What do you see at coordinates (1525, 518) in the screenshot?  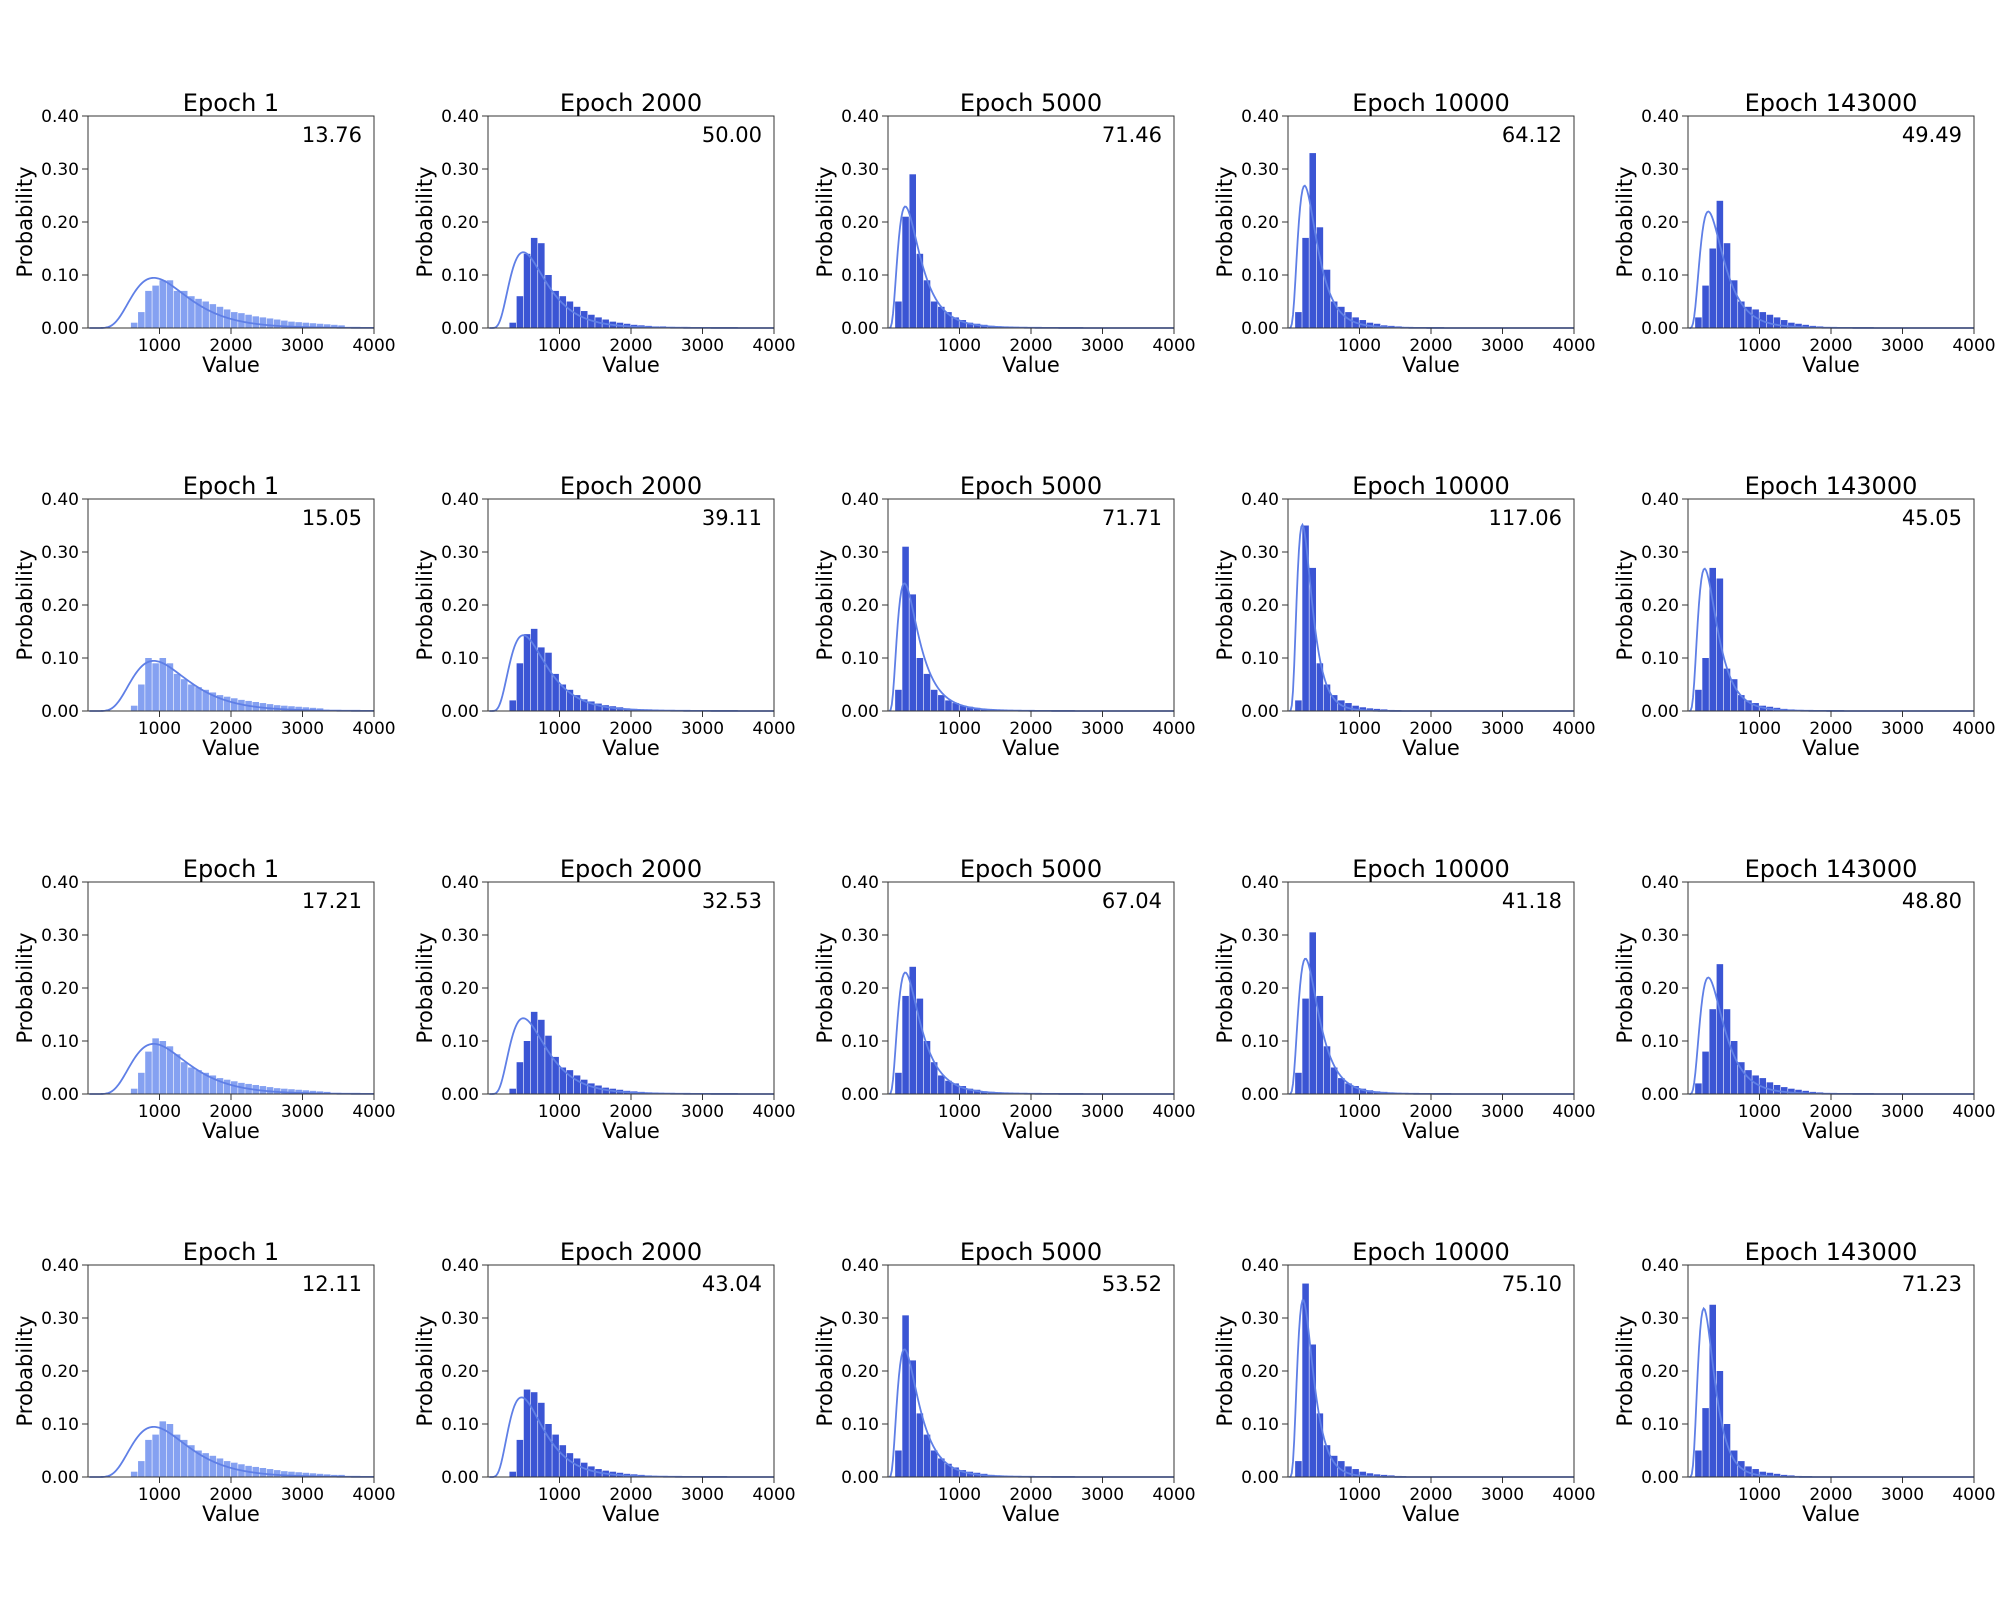 I see `stat-annotation: 117.06` at bounding box center [1525, 518].